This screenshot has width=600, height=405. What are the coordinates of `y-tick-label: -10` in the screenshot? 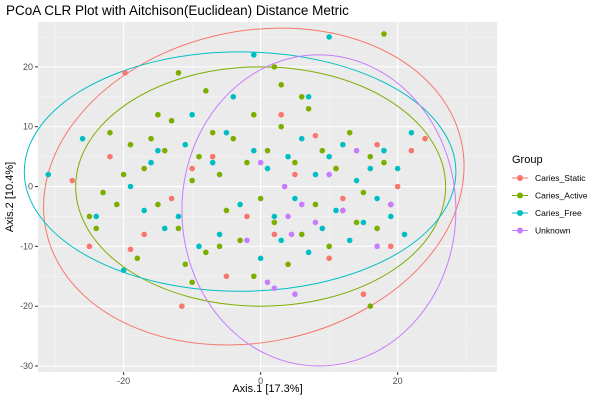 It's located at (26, 246).